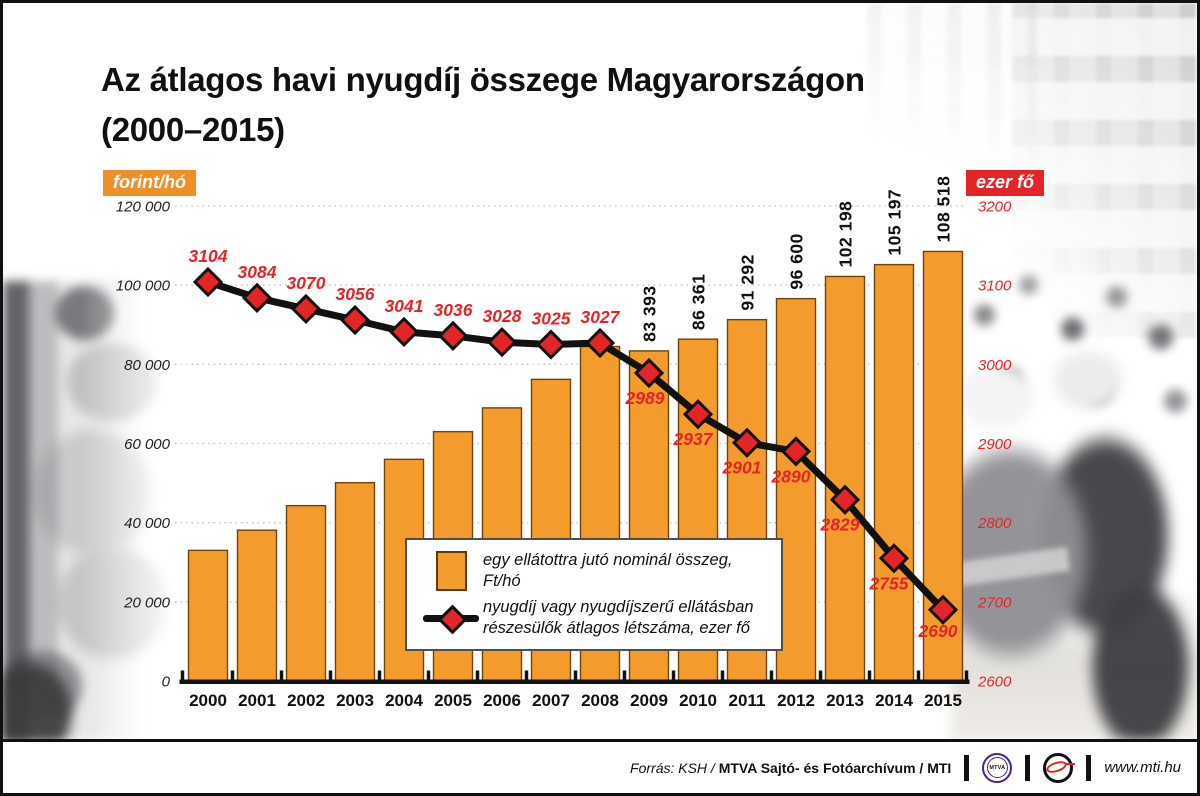 The image size is (1200, 796). What do you see at coordinates (551, 344) in the screenshot?
I see `line-point-2007` at bounding box center [551, 344].